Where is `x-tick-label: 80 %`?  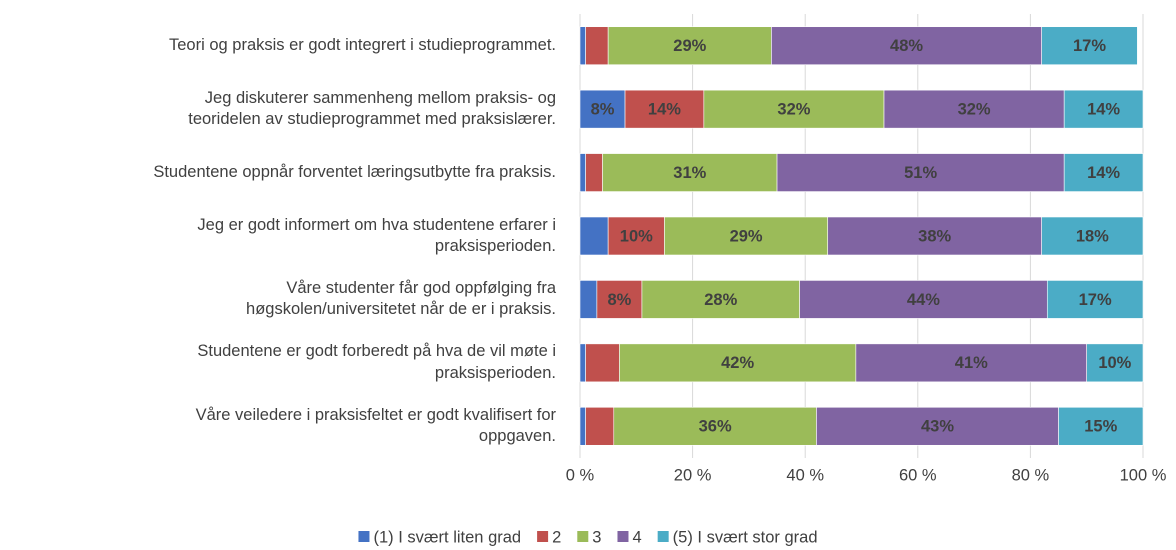 x-tick-label: 80 % is located at coordinates (1031, 475).